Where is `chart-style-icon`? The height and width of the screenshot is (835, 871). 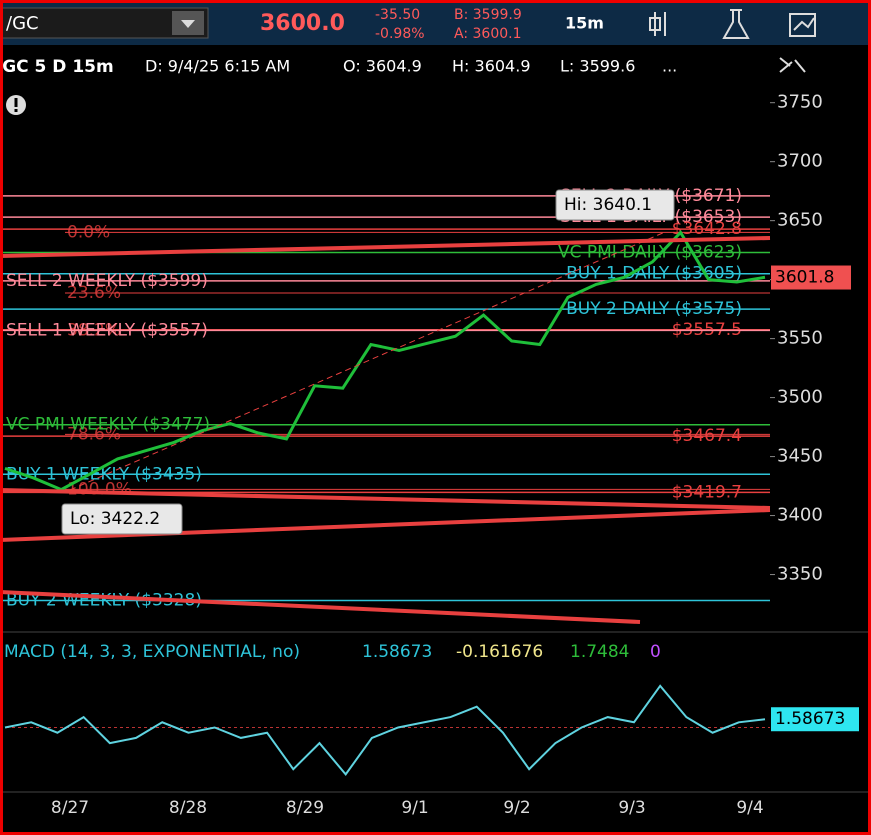
chart-style-icon is located at coordinates (657, 24).